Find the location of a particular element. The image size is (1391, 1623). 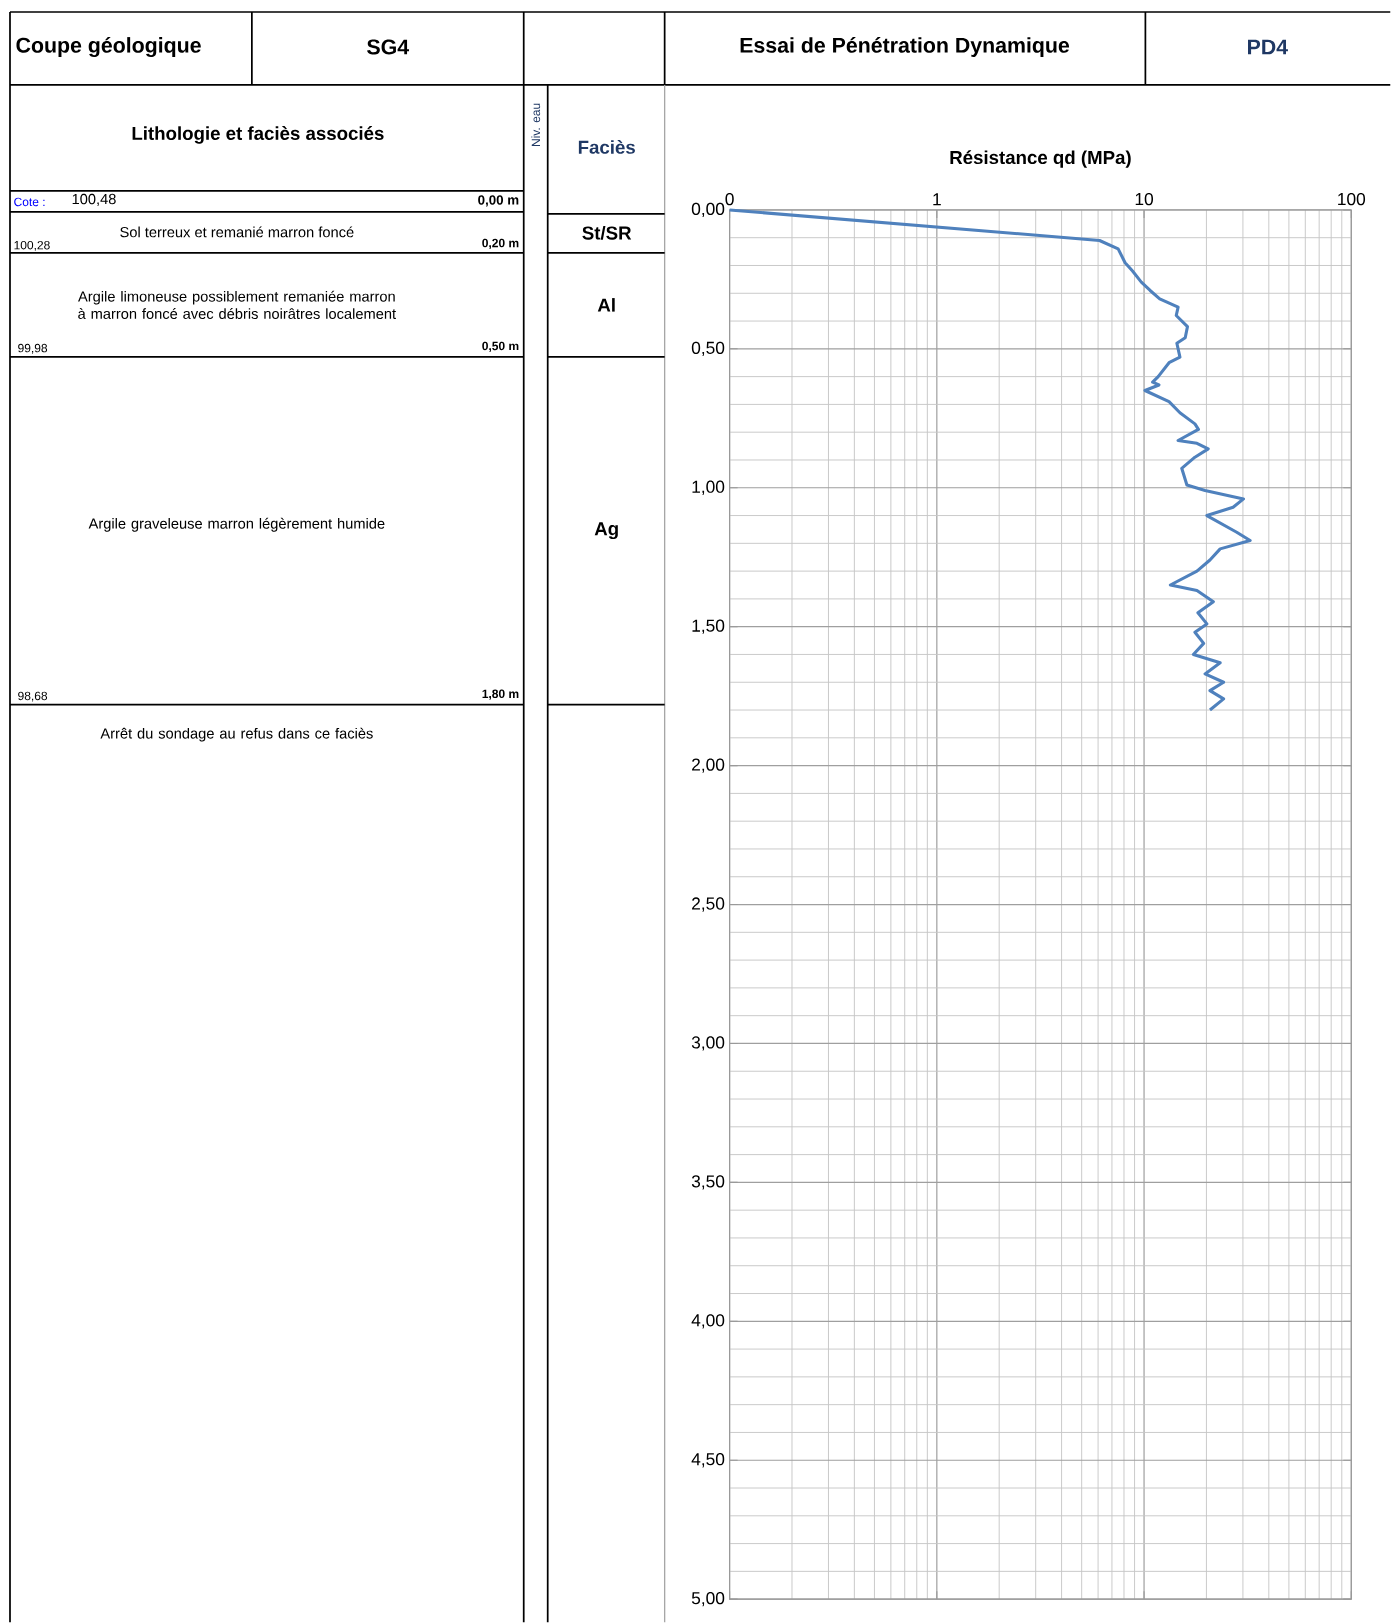

text: Arrêt du sondage au refus dans ce faciès is located at coordinates (236, 734).